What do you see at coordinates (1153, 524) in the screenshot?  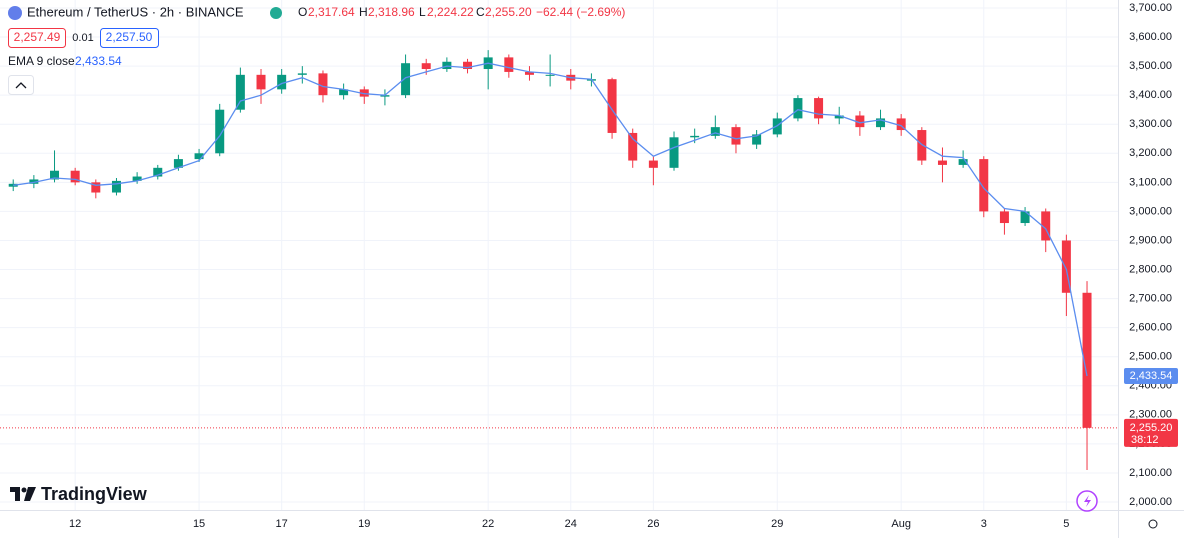 I see `settings-icon` at bounding box center [1153, 524].